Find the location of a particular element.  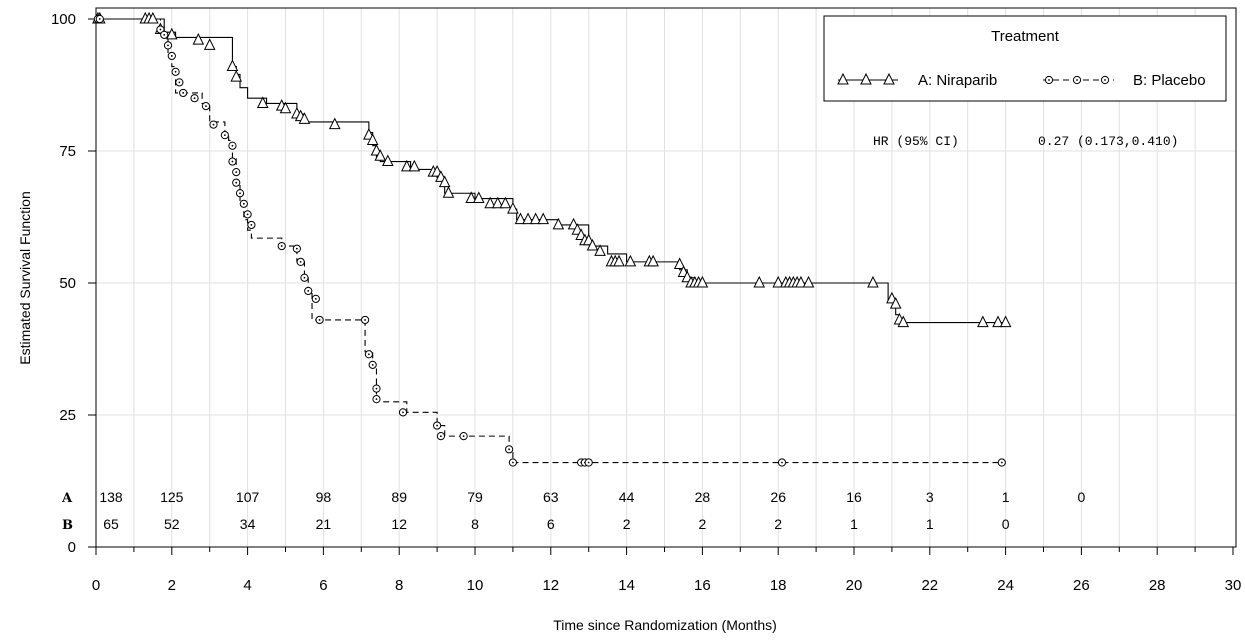

risk-count: 34 is located at coordinates (248, 524).